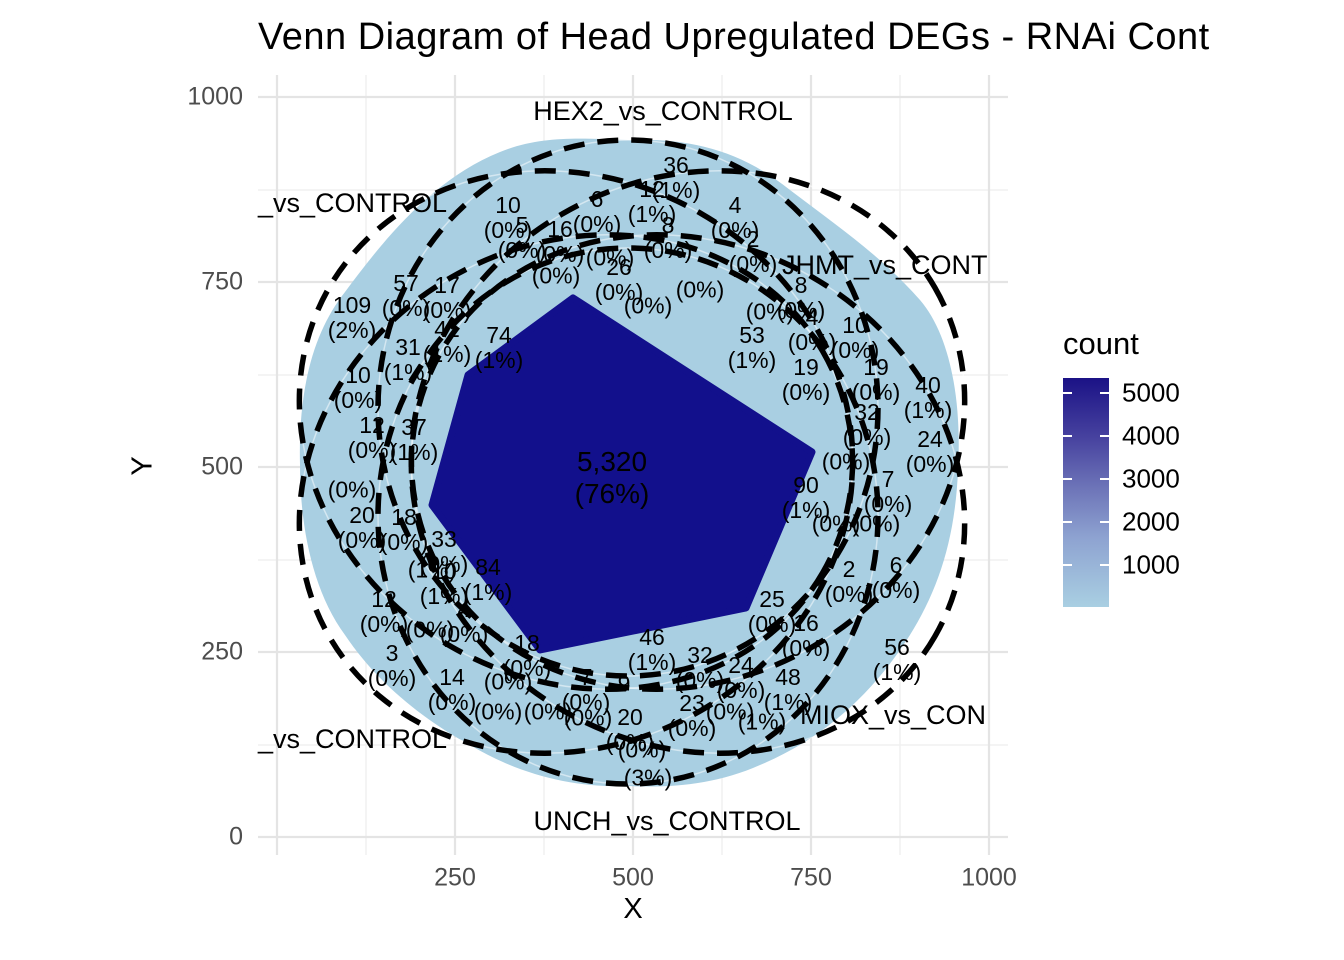 The width and height of the screenshot is (1344, 960). What do you see at coordinates (1151, 521) in the screenshot?
I see `legend-tick-2000: 2000` at bounding box center [1151, 521].